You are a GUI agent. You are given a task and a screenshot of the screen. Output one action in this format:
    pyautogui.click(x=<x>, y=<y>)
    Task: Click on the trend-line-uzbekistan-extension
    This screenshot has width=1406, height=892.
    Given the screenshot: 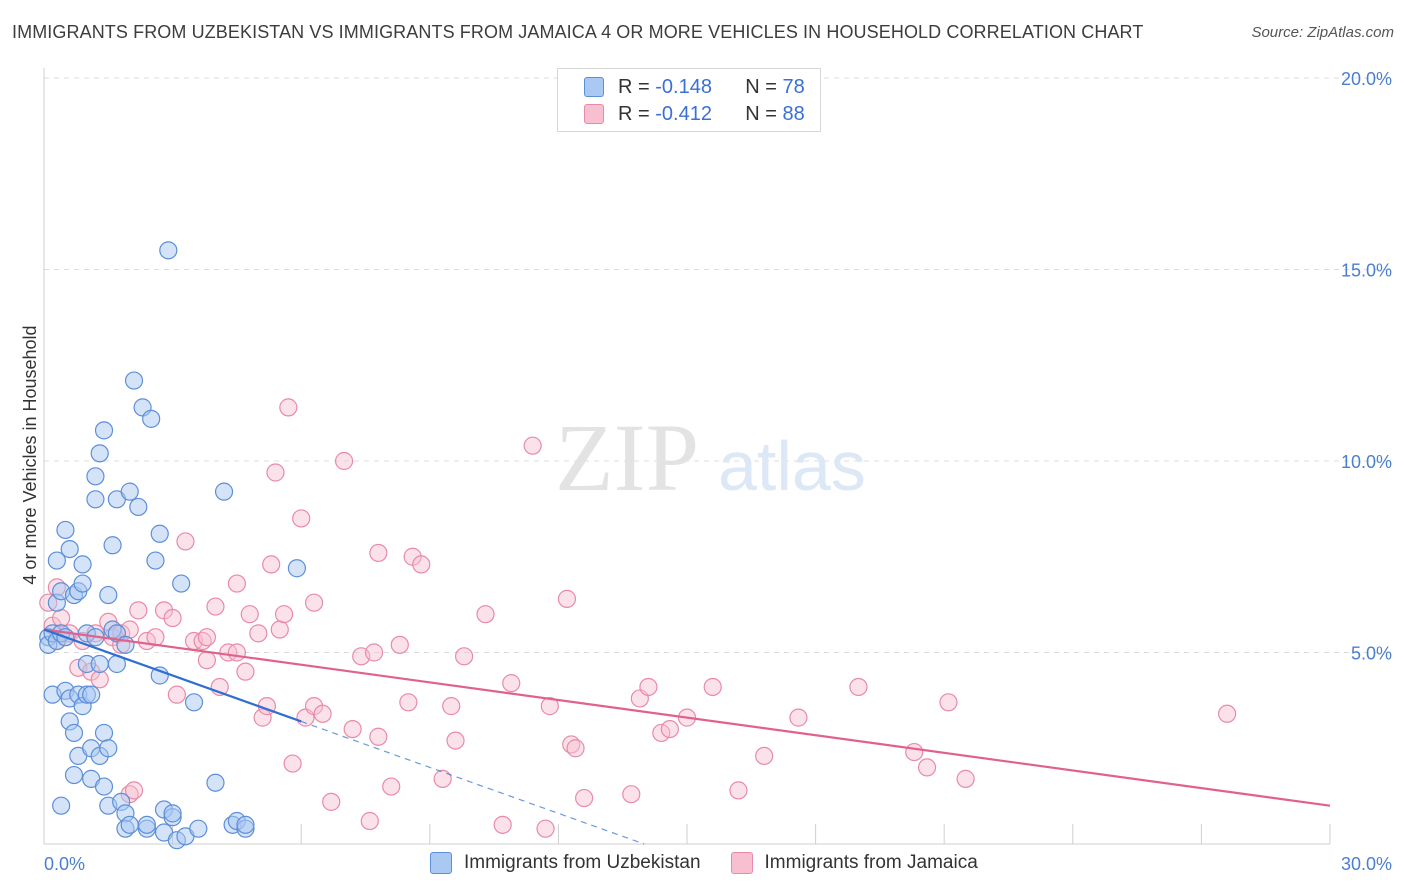 What is the action you would take?
    pyautogui.click(x=472, y=782)
    